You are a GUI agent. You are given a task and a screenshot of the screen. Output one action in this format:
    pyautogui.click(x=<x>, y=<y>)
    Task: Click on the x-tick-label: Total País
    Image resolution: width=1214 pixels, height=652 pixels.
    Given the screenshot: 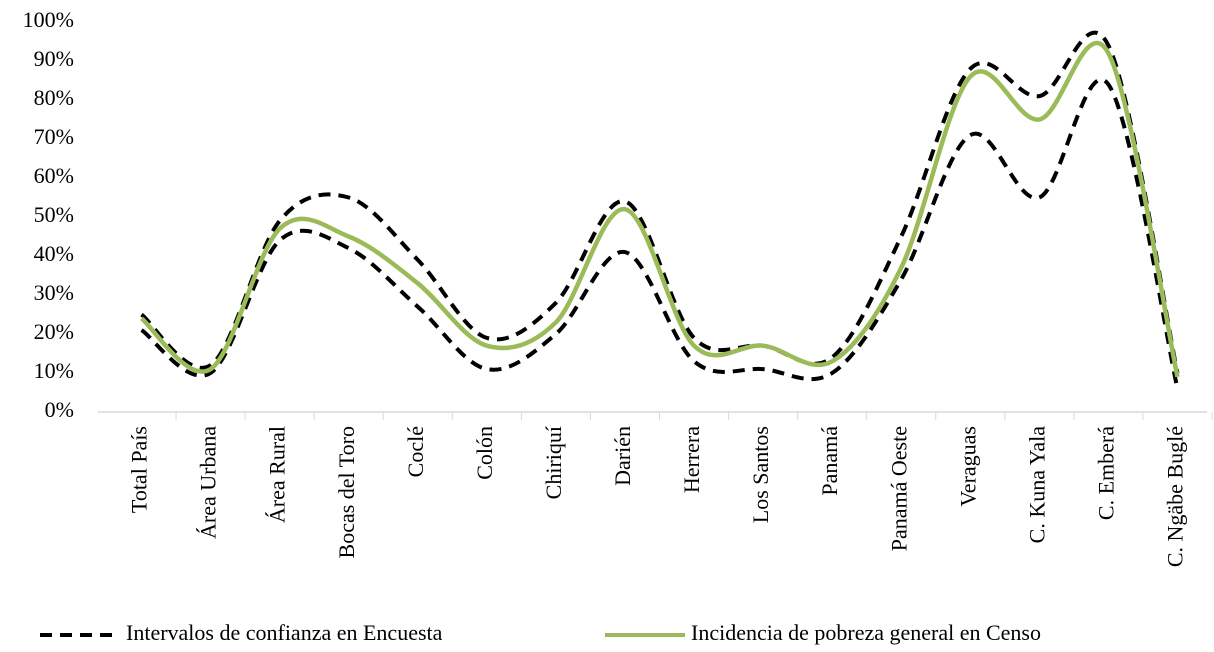 What is the action you would take?
    pyautogui.click(x=139, y=469)
    